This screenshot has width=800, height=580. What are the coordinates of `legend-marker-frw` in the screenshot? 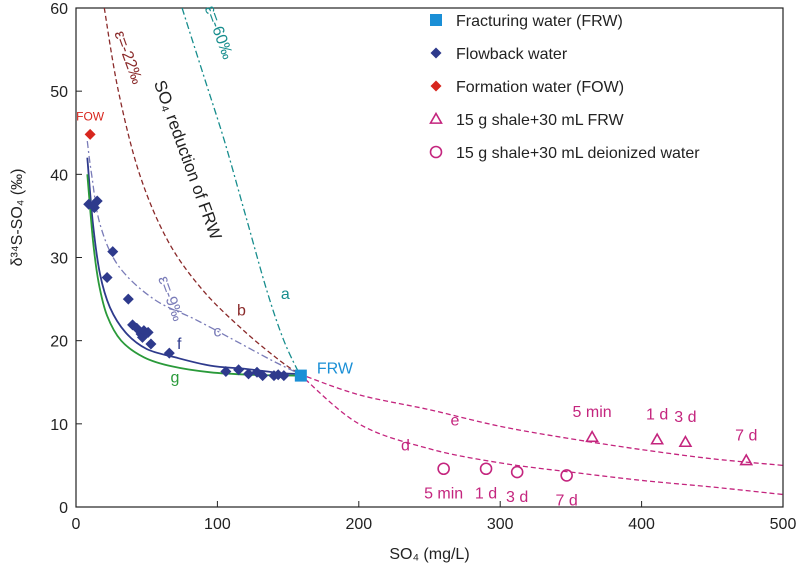 It's located at (436, 20).